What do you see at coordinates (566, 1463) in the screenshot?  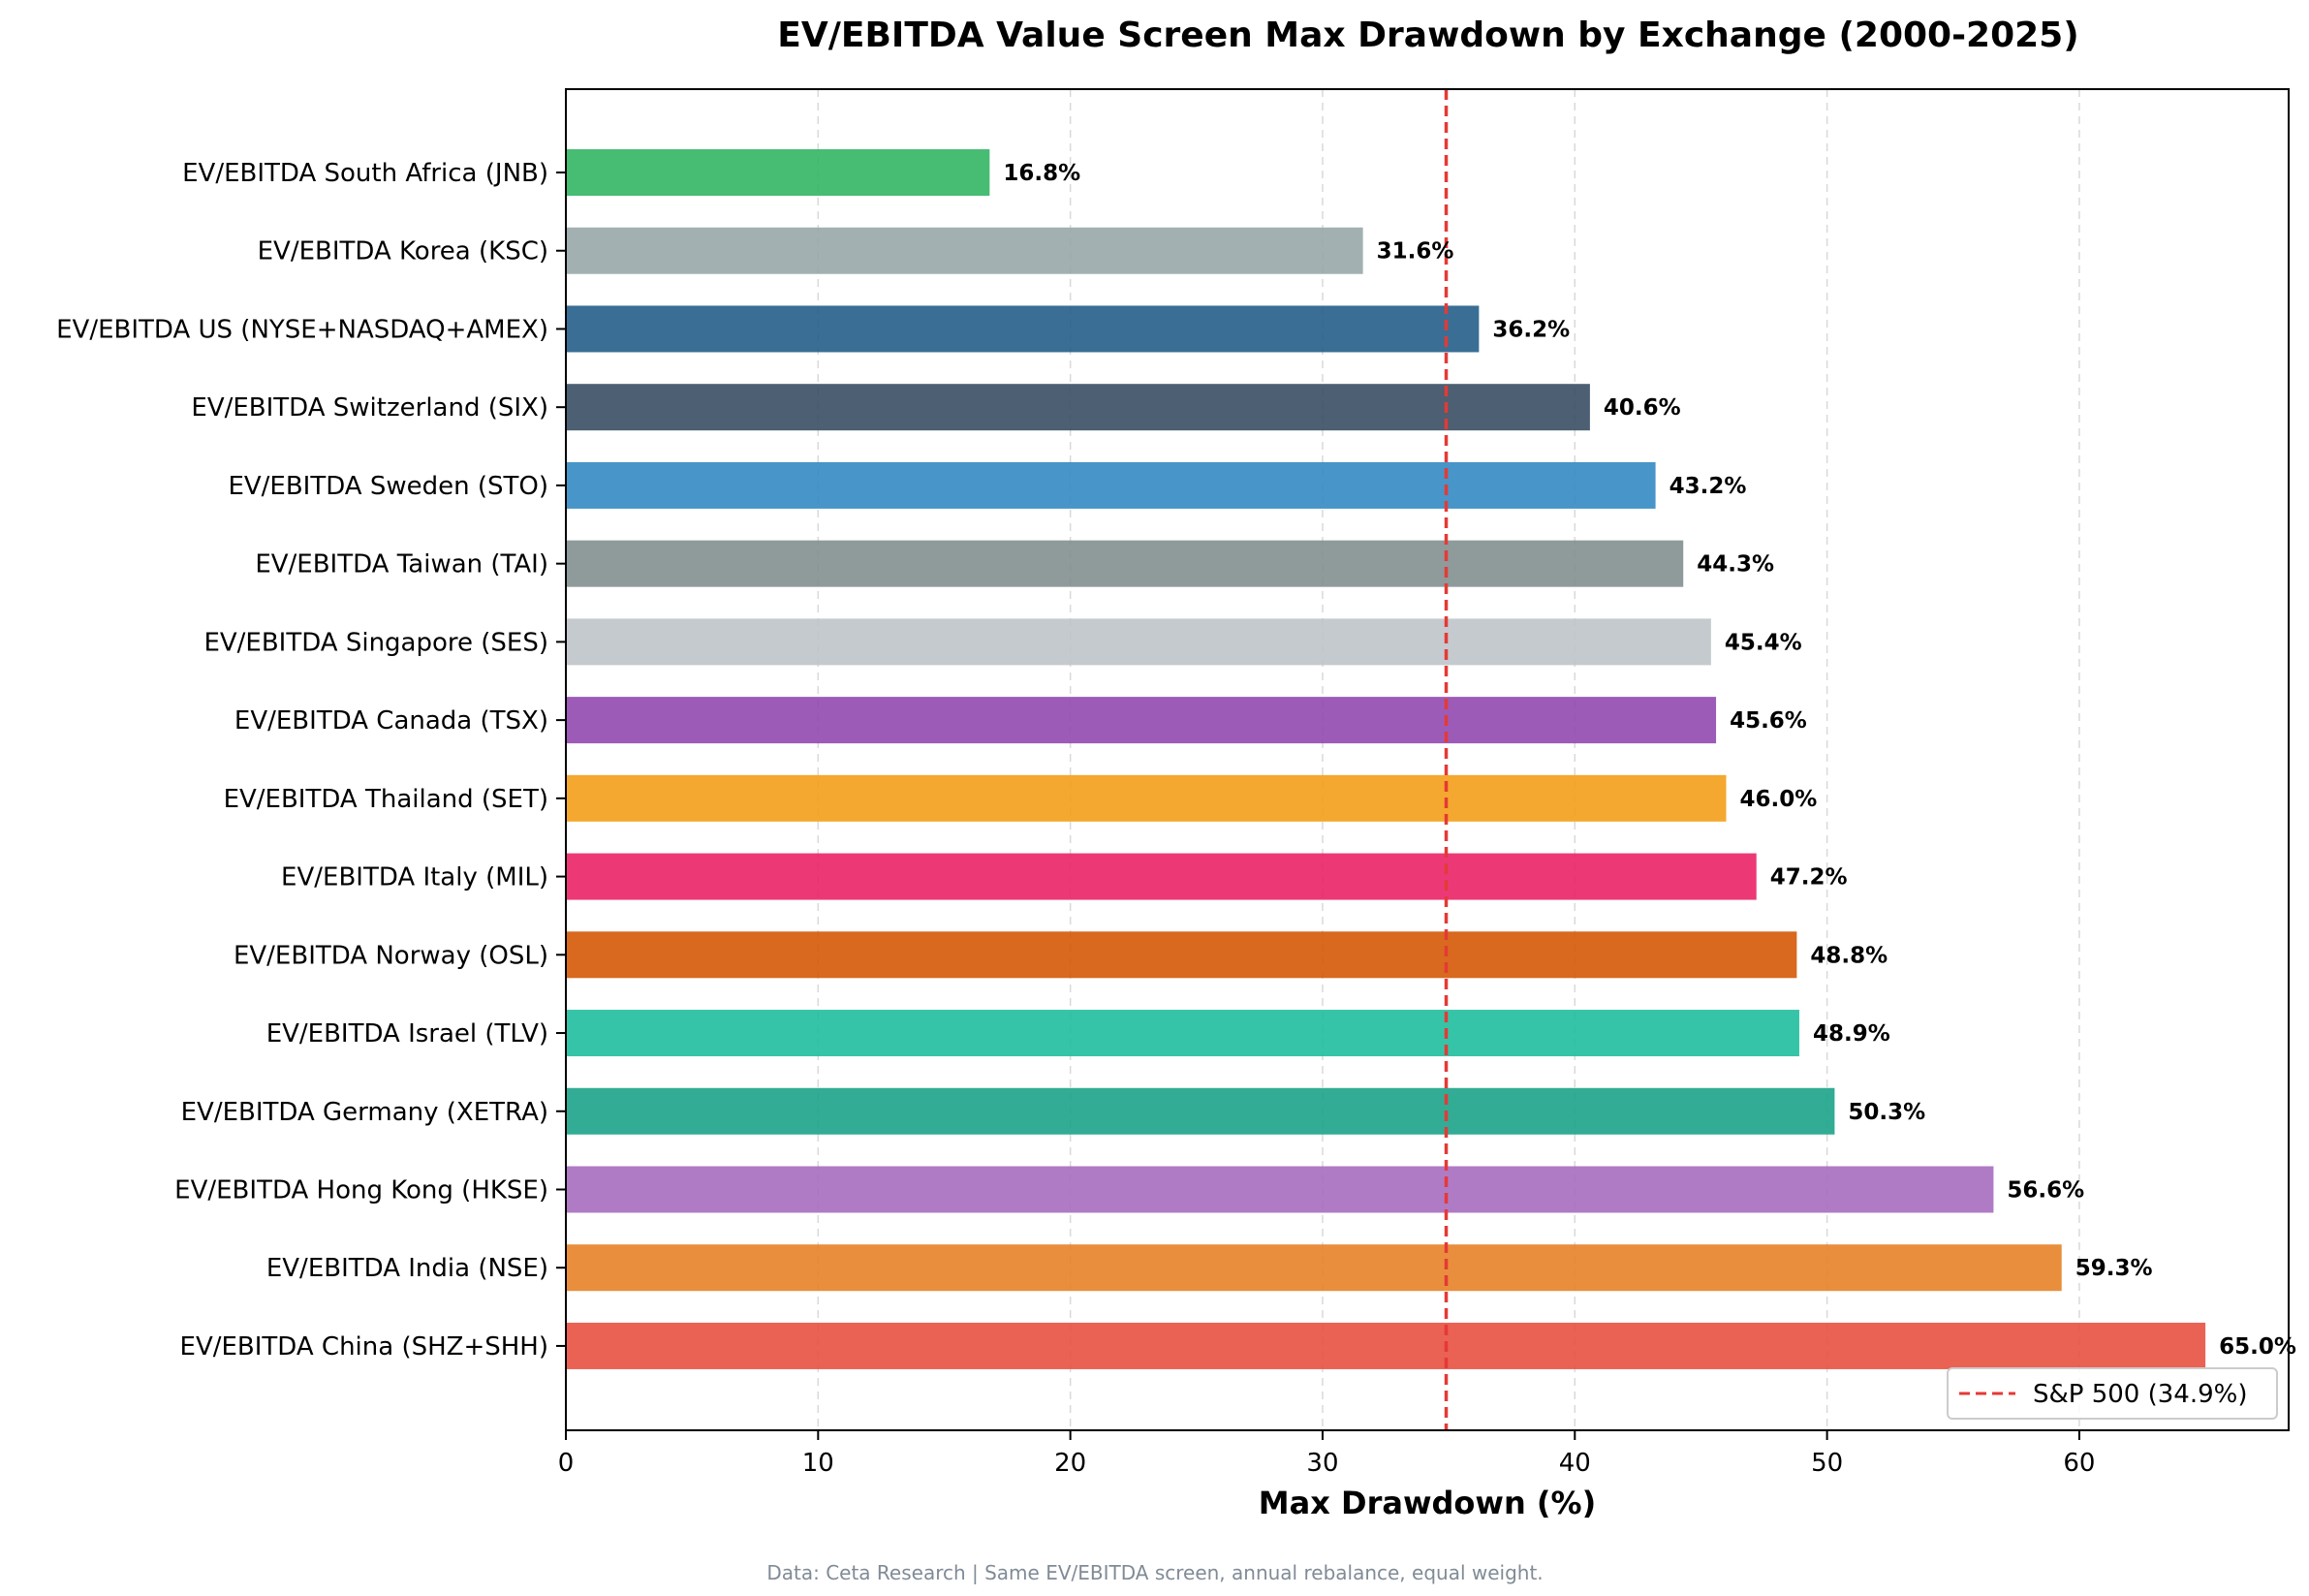 I see `x-tick-label: 0` at bounding box center [566, 1463].